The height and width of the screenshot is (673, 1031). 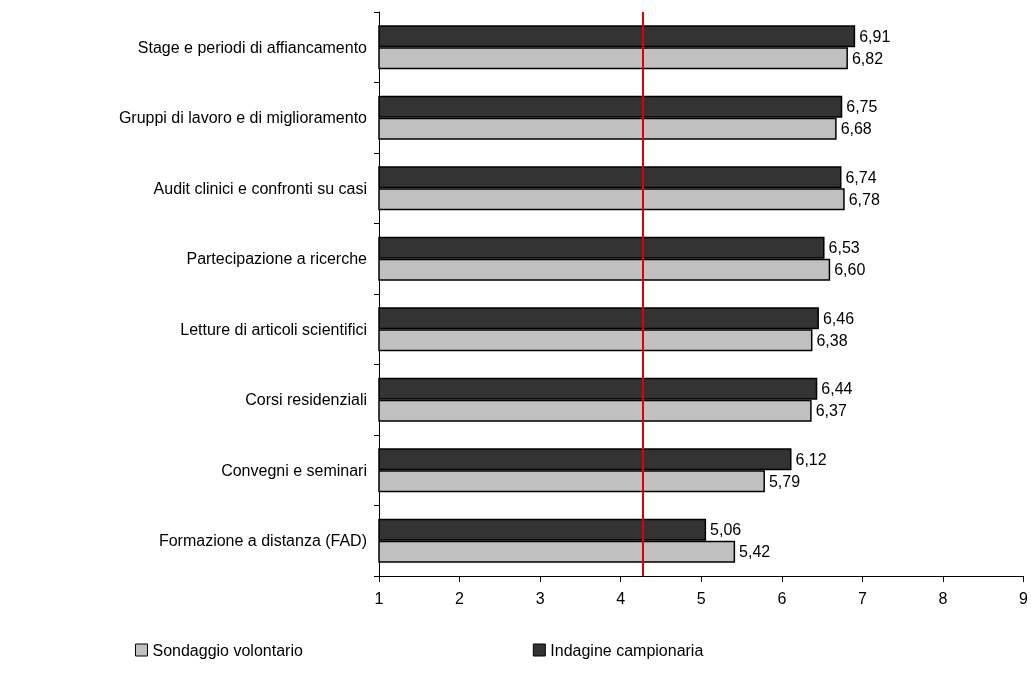 What do you see at coordinates (243, 118) in the screenshot?
I see `y-tick-label: Gruppi di lavoro e di miglioramento` at bounding box center [243, 118].